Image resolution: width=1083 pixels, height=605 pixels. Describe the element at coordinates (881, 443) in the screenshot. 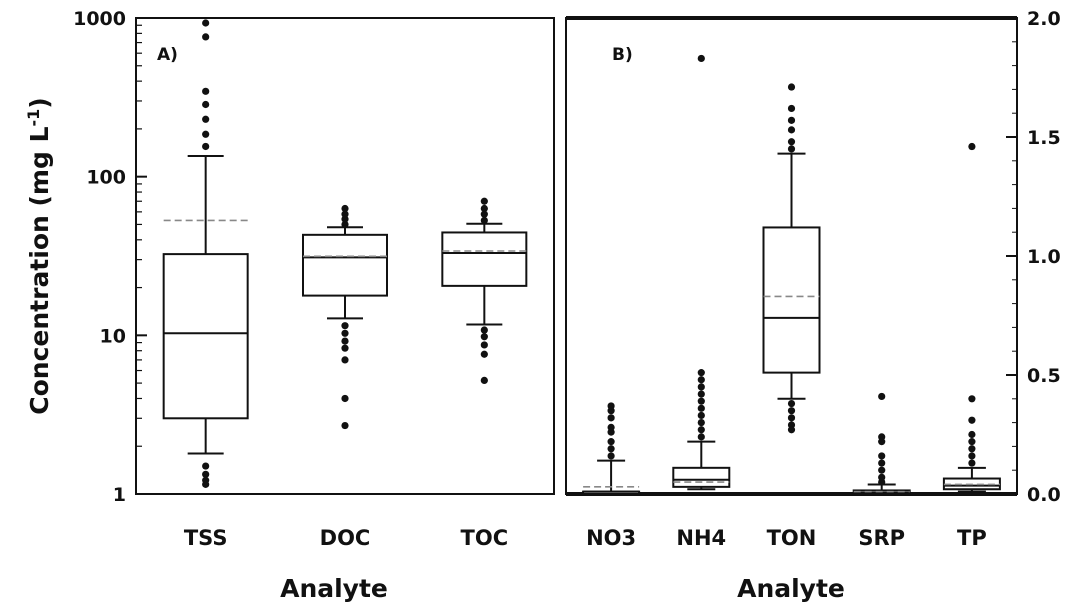

I see `box-srp` at that location.